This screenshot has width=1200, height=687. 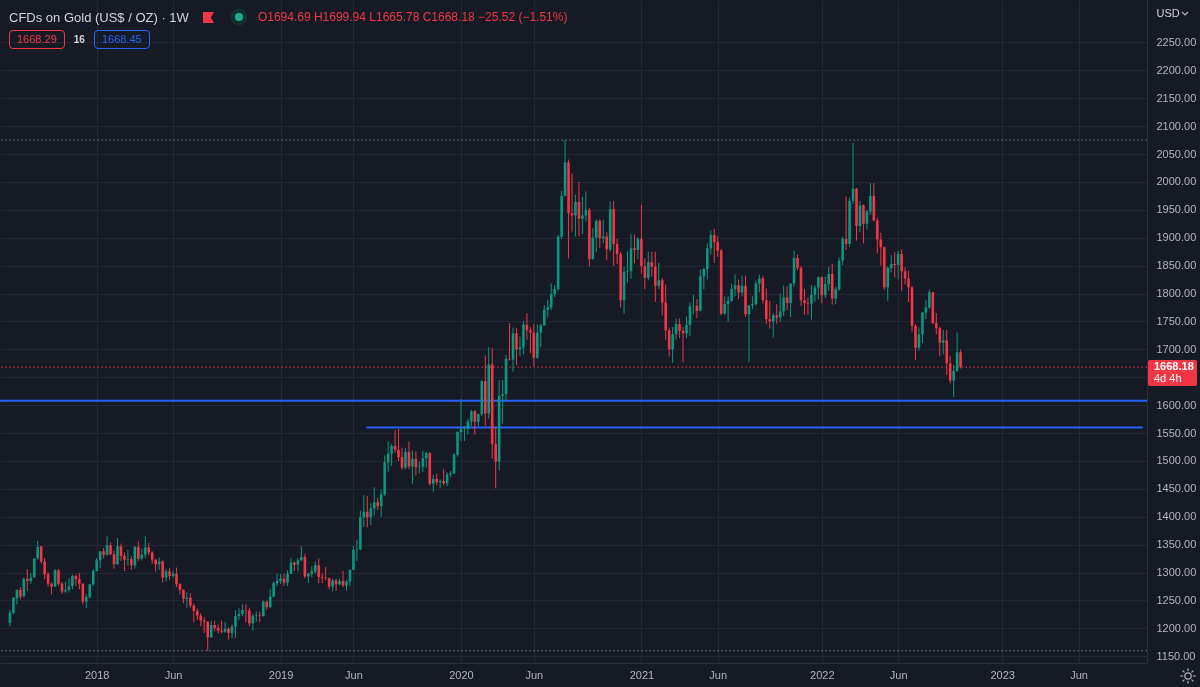 What do you see at coordinates (1176, 516) in the screenshot?
I see `y-tick-label: 1400.00` at bounding box center [1176, 516].